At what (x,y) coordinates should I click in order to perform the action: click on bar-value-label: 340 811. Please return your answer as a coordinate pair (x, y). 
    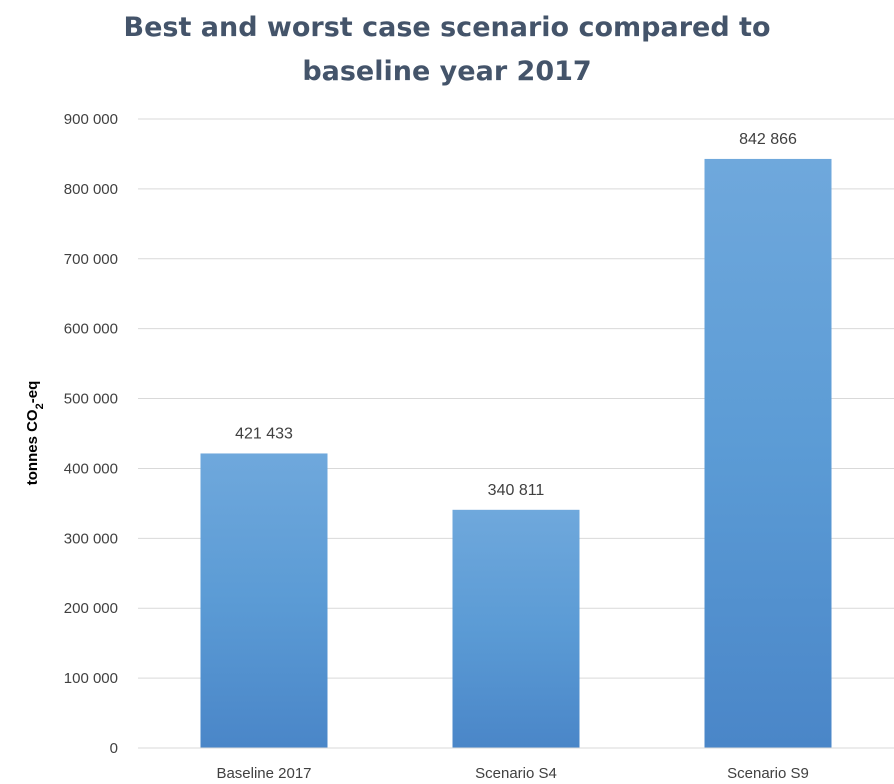
    Looking at the image, I should click on (516, 490).